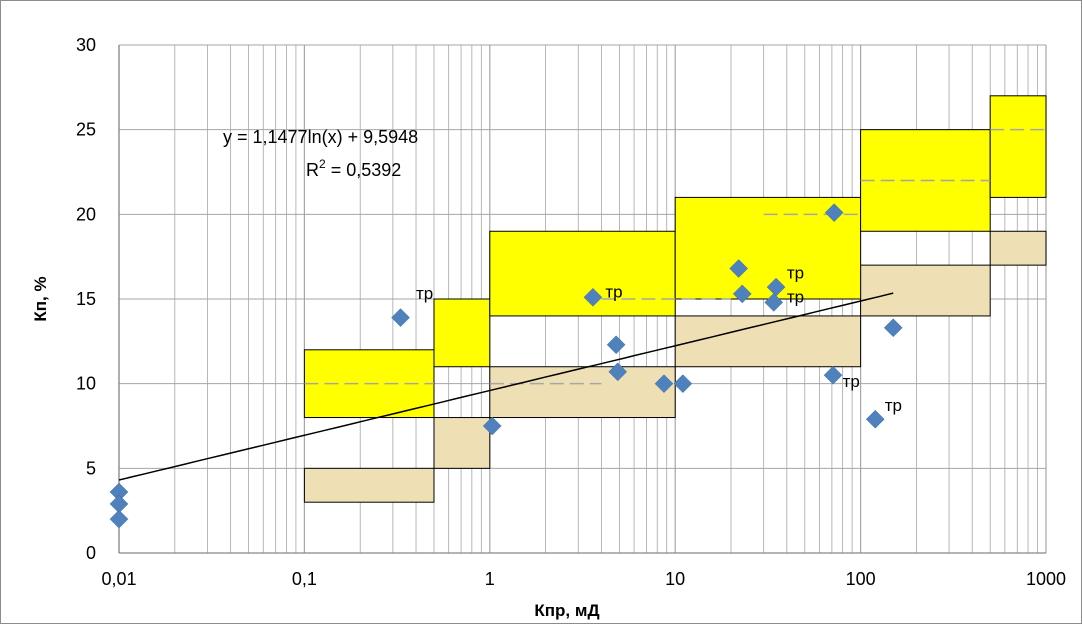 Image resolution: width=1082 pixels, height=624 pixels. What do you see at coordinates (322, 164) in the screenshot?
I see `r-squared-superscript: 2` at bounding box center [322, 164].